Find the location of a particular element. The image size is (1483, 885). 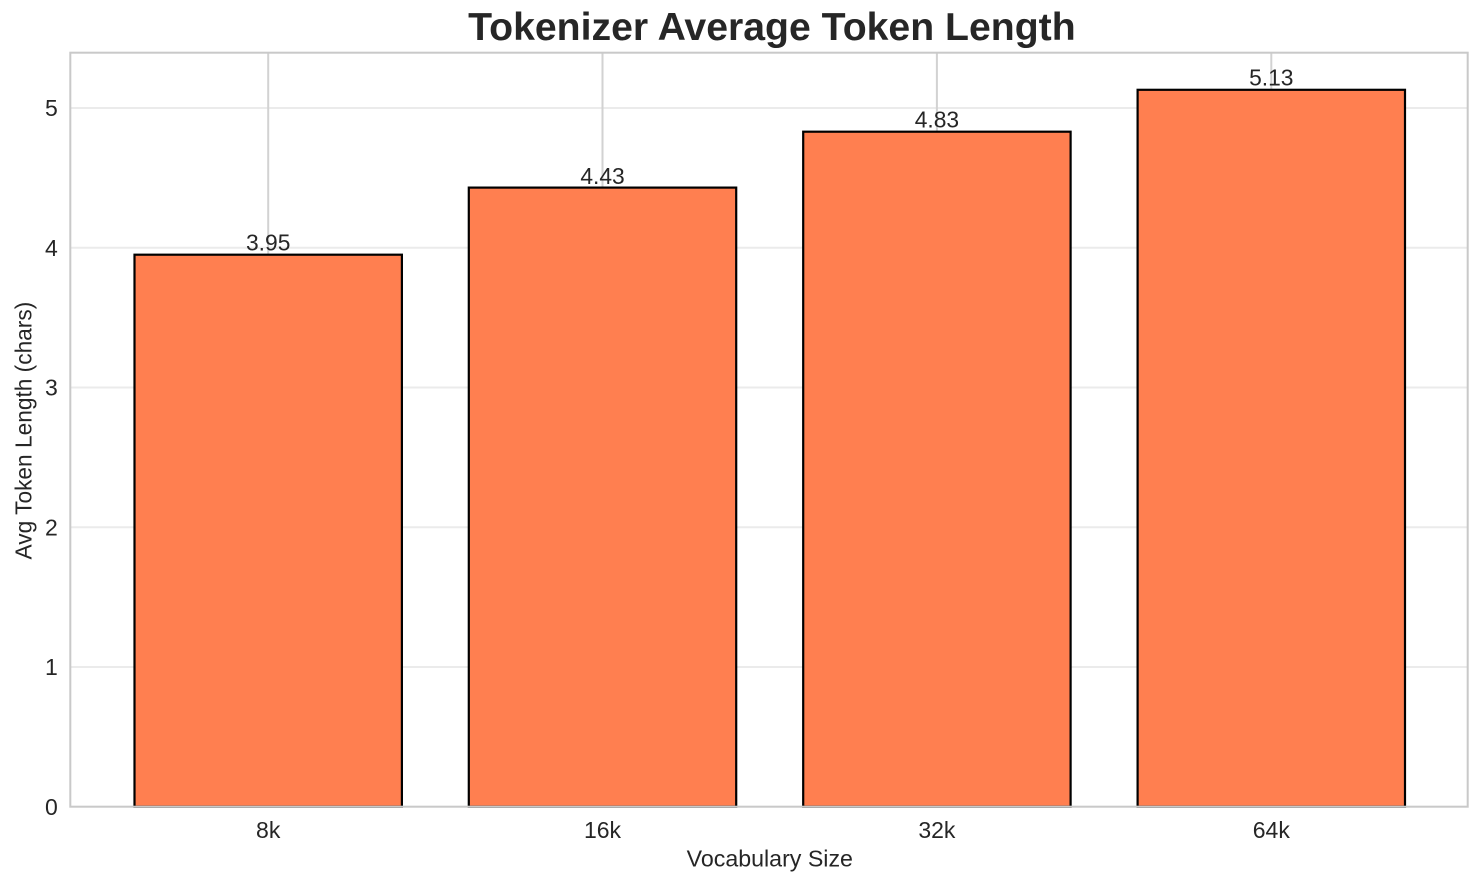

svg-text: 8k is located at coordinates (268, 830).